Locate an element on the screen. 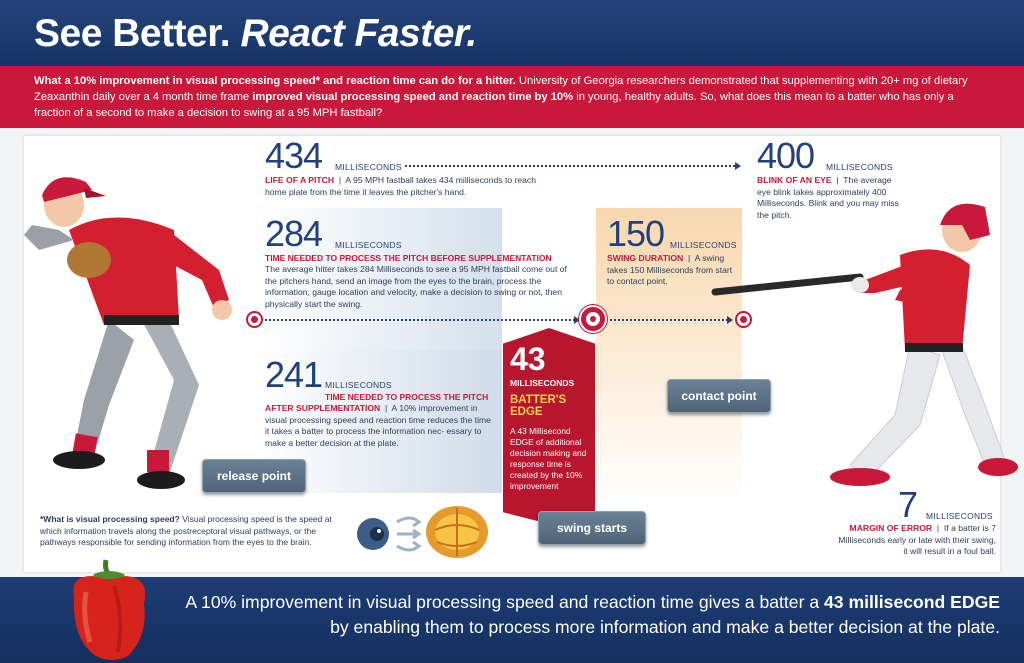 This screenshot has width=1024, height=663. edge-label: BATTER'S EDGE is located at coordinates (538, 406).